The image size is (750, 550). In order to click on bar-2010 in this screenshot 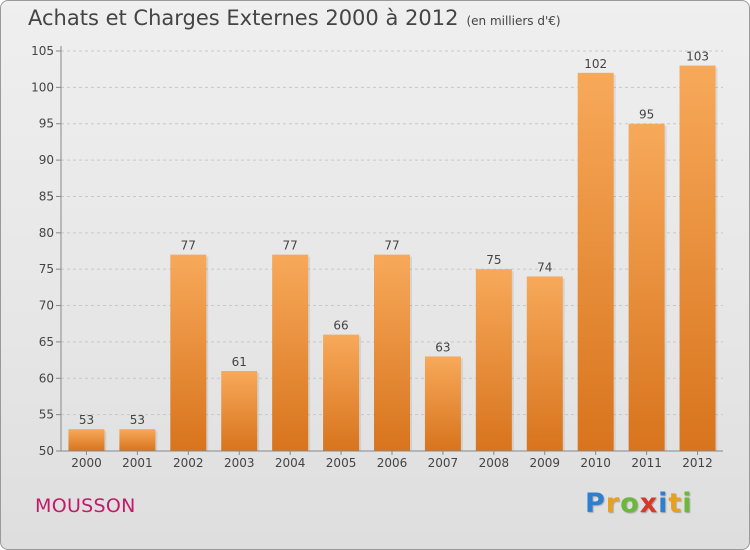, I will do `click(595, 262)`.